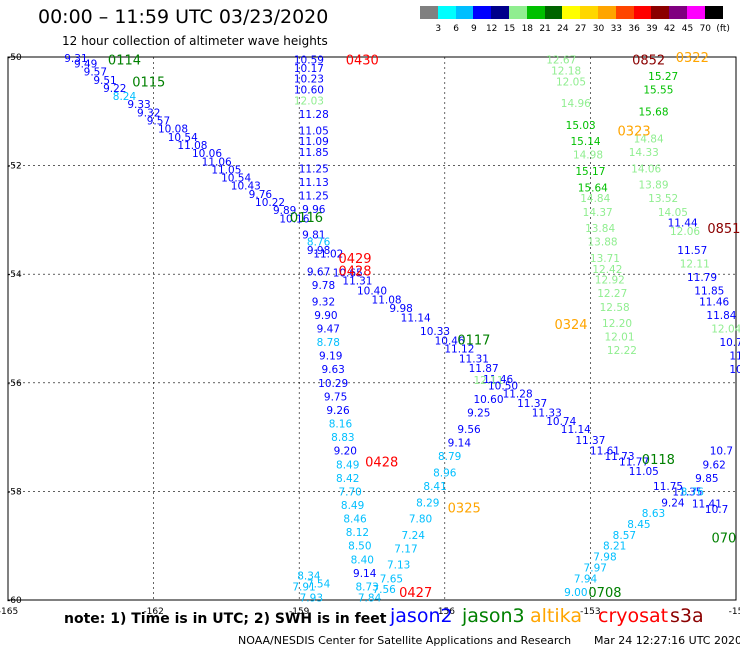  What do you see at coordinates (314, 169) in the screenshot?
I see `swh-value-jason3: 11.25` at bounding box center [314, 169].